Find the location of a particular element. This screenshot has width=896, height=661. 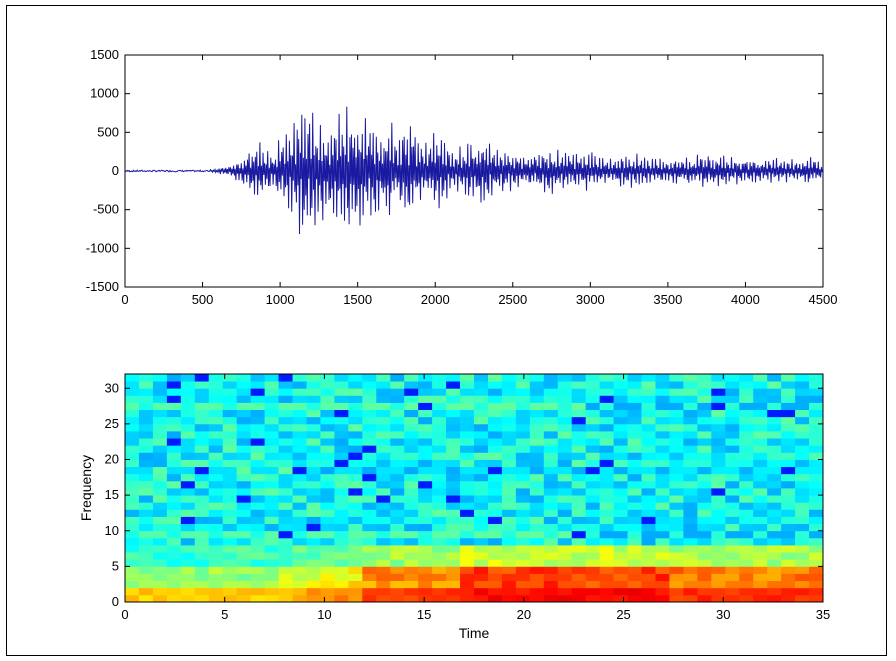

x-tick-label: 35 is located at coordinates (823, 614).